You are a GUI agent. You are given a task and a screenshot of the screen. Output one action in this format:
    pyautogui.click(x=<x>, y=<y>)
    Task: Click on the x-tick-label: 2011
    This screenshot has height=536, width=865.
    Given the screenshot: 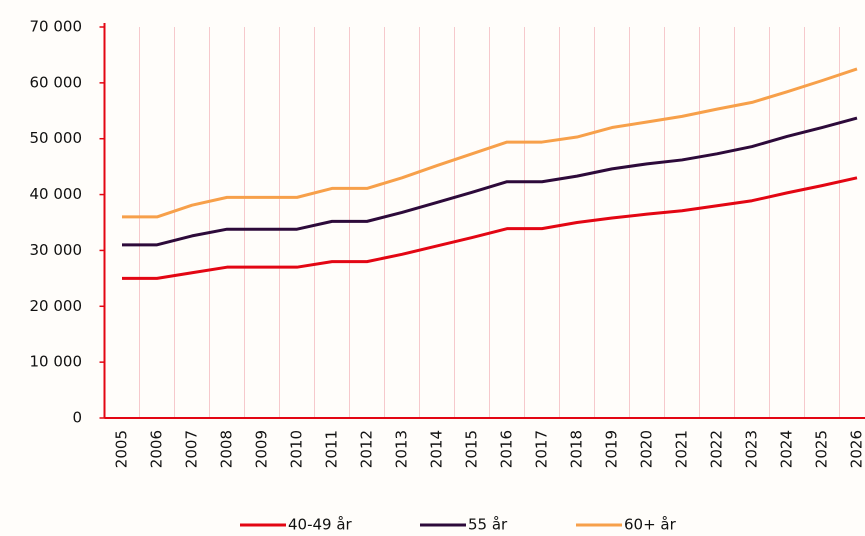 What is the action you would take?
    pyautogui.click(x=332, y=449)
    